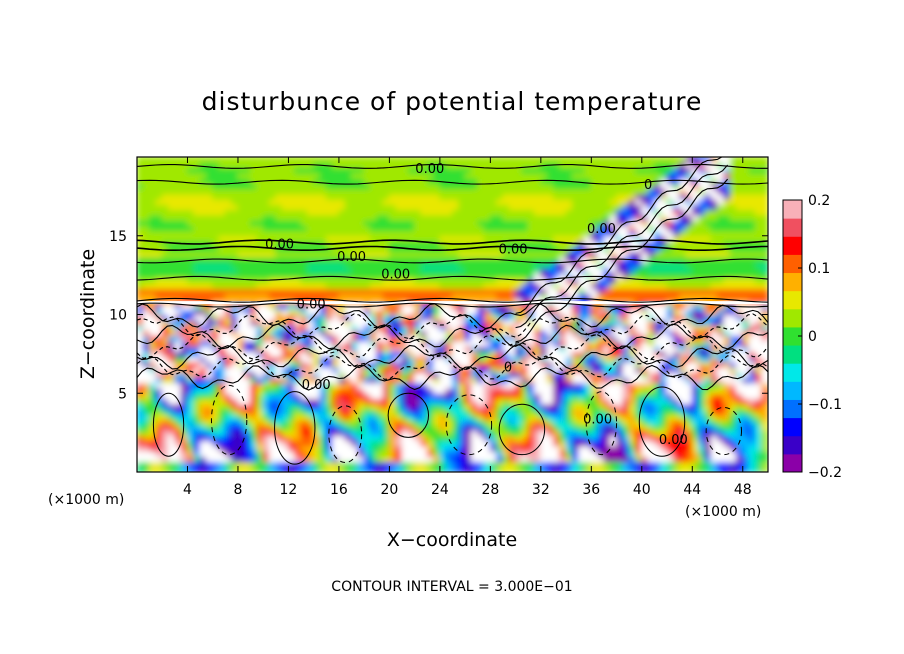 The image size is (904, 654). What do you see at coordinates (825, 473) in the screenshot?
I see `colorbar-tick-label: −0.2` at bounding box center [825, 473].